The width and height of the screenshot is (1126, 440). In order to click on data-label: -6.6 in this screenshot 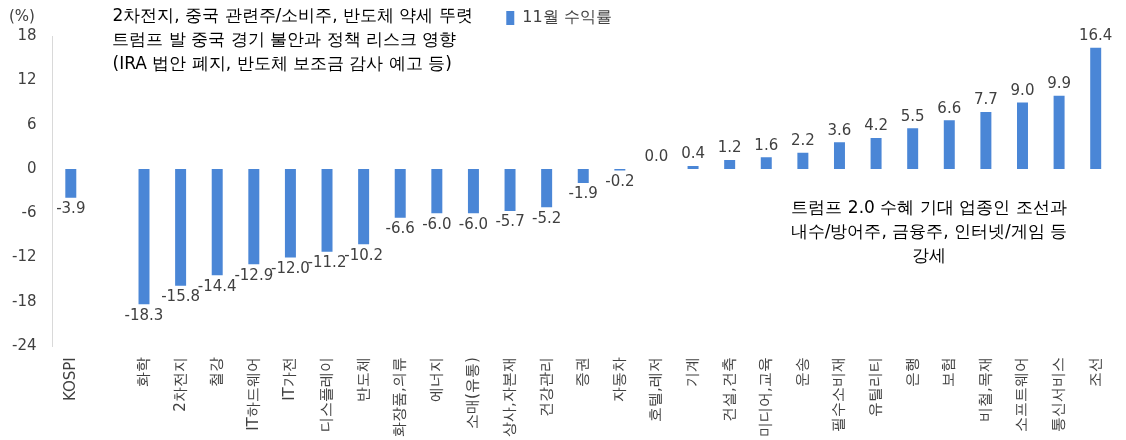, I will do `click(400, 228)`.